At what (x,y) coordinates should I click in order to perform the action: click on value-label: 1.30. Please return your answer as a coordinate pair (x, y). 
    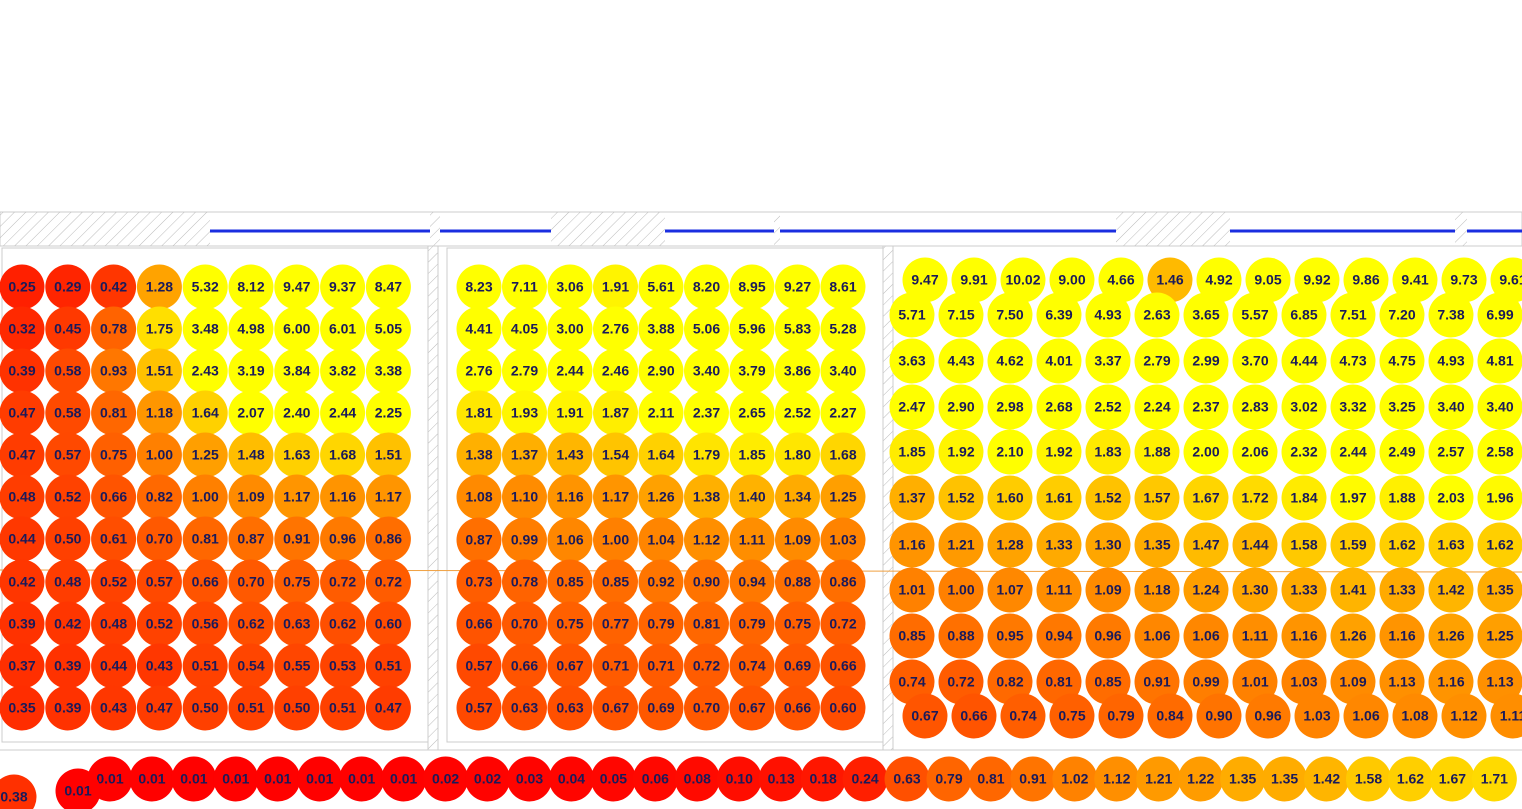
    Looking at the image, I should click on (1107, 545).